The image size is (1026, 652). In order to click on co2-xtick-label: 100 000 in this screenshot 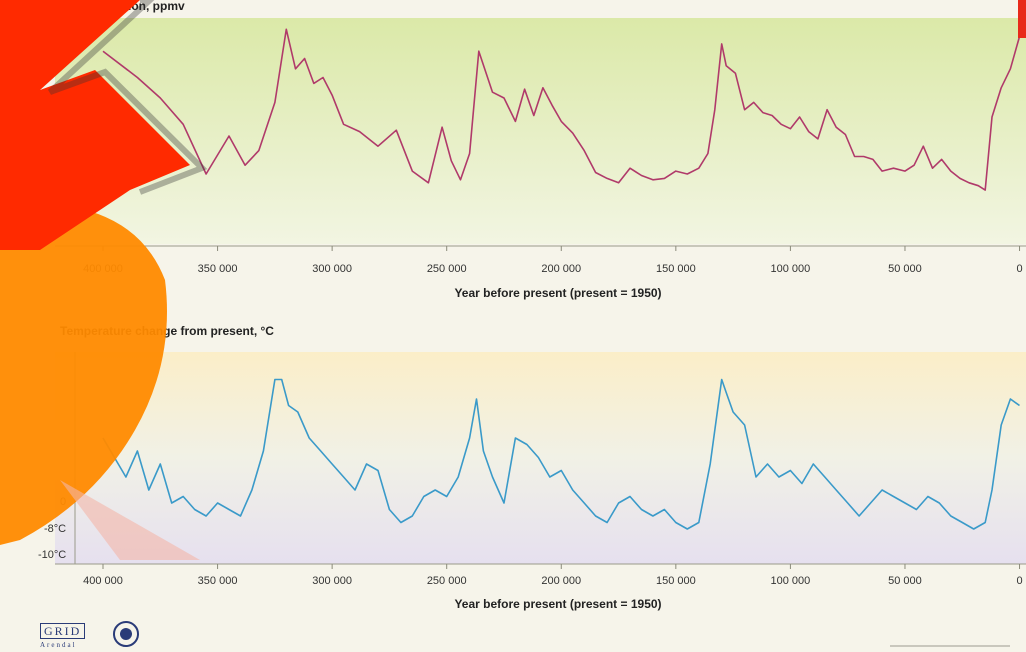, I will do `click(791, 269)`.